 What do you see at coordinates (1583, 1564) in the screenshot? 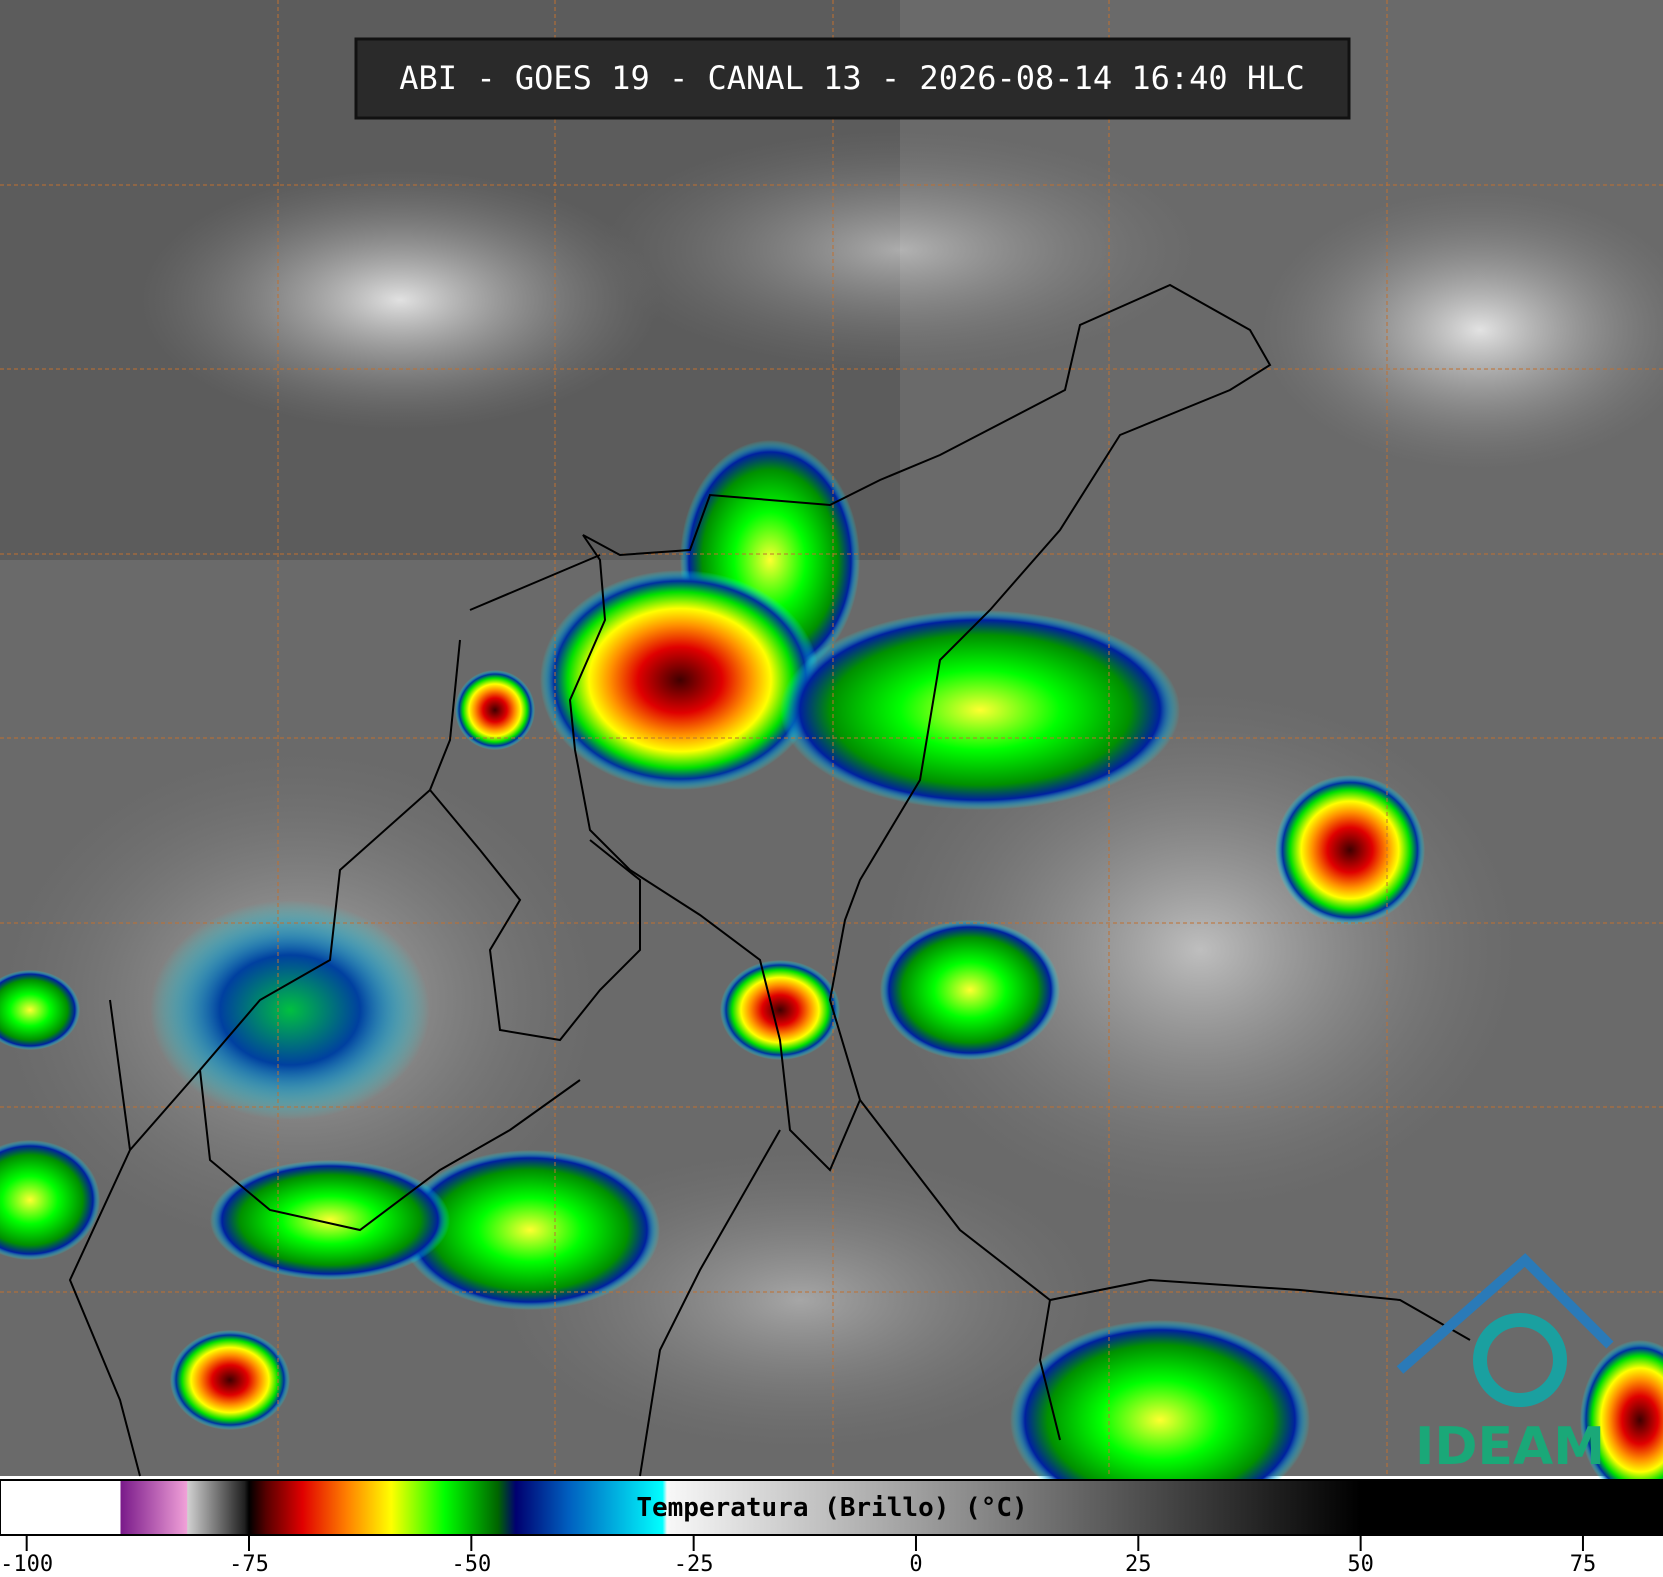
I see `colorbar-tick-label: 75` at bounding box center [1583, 1564].